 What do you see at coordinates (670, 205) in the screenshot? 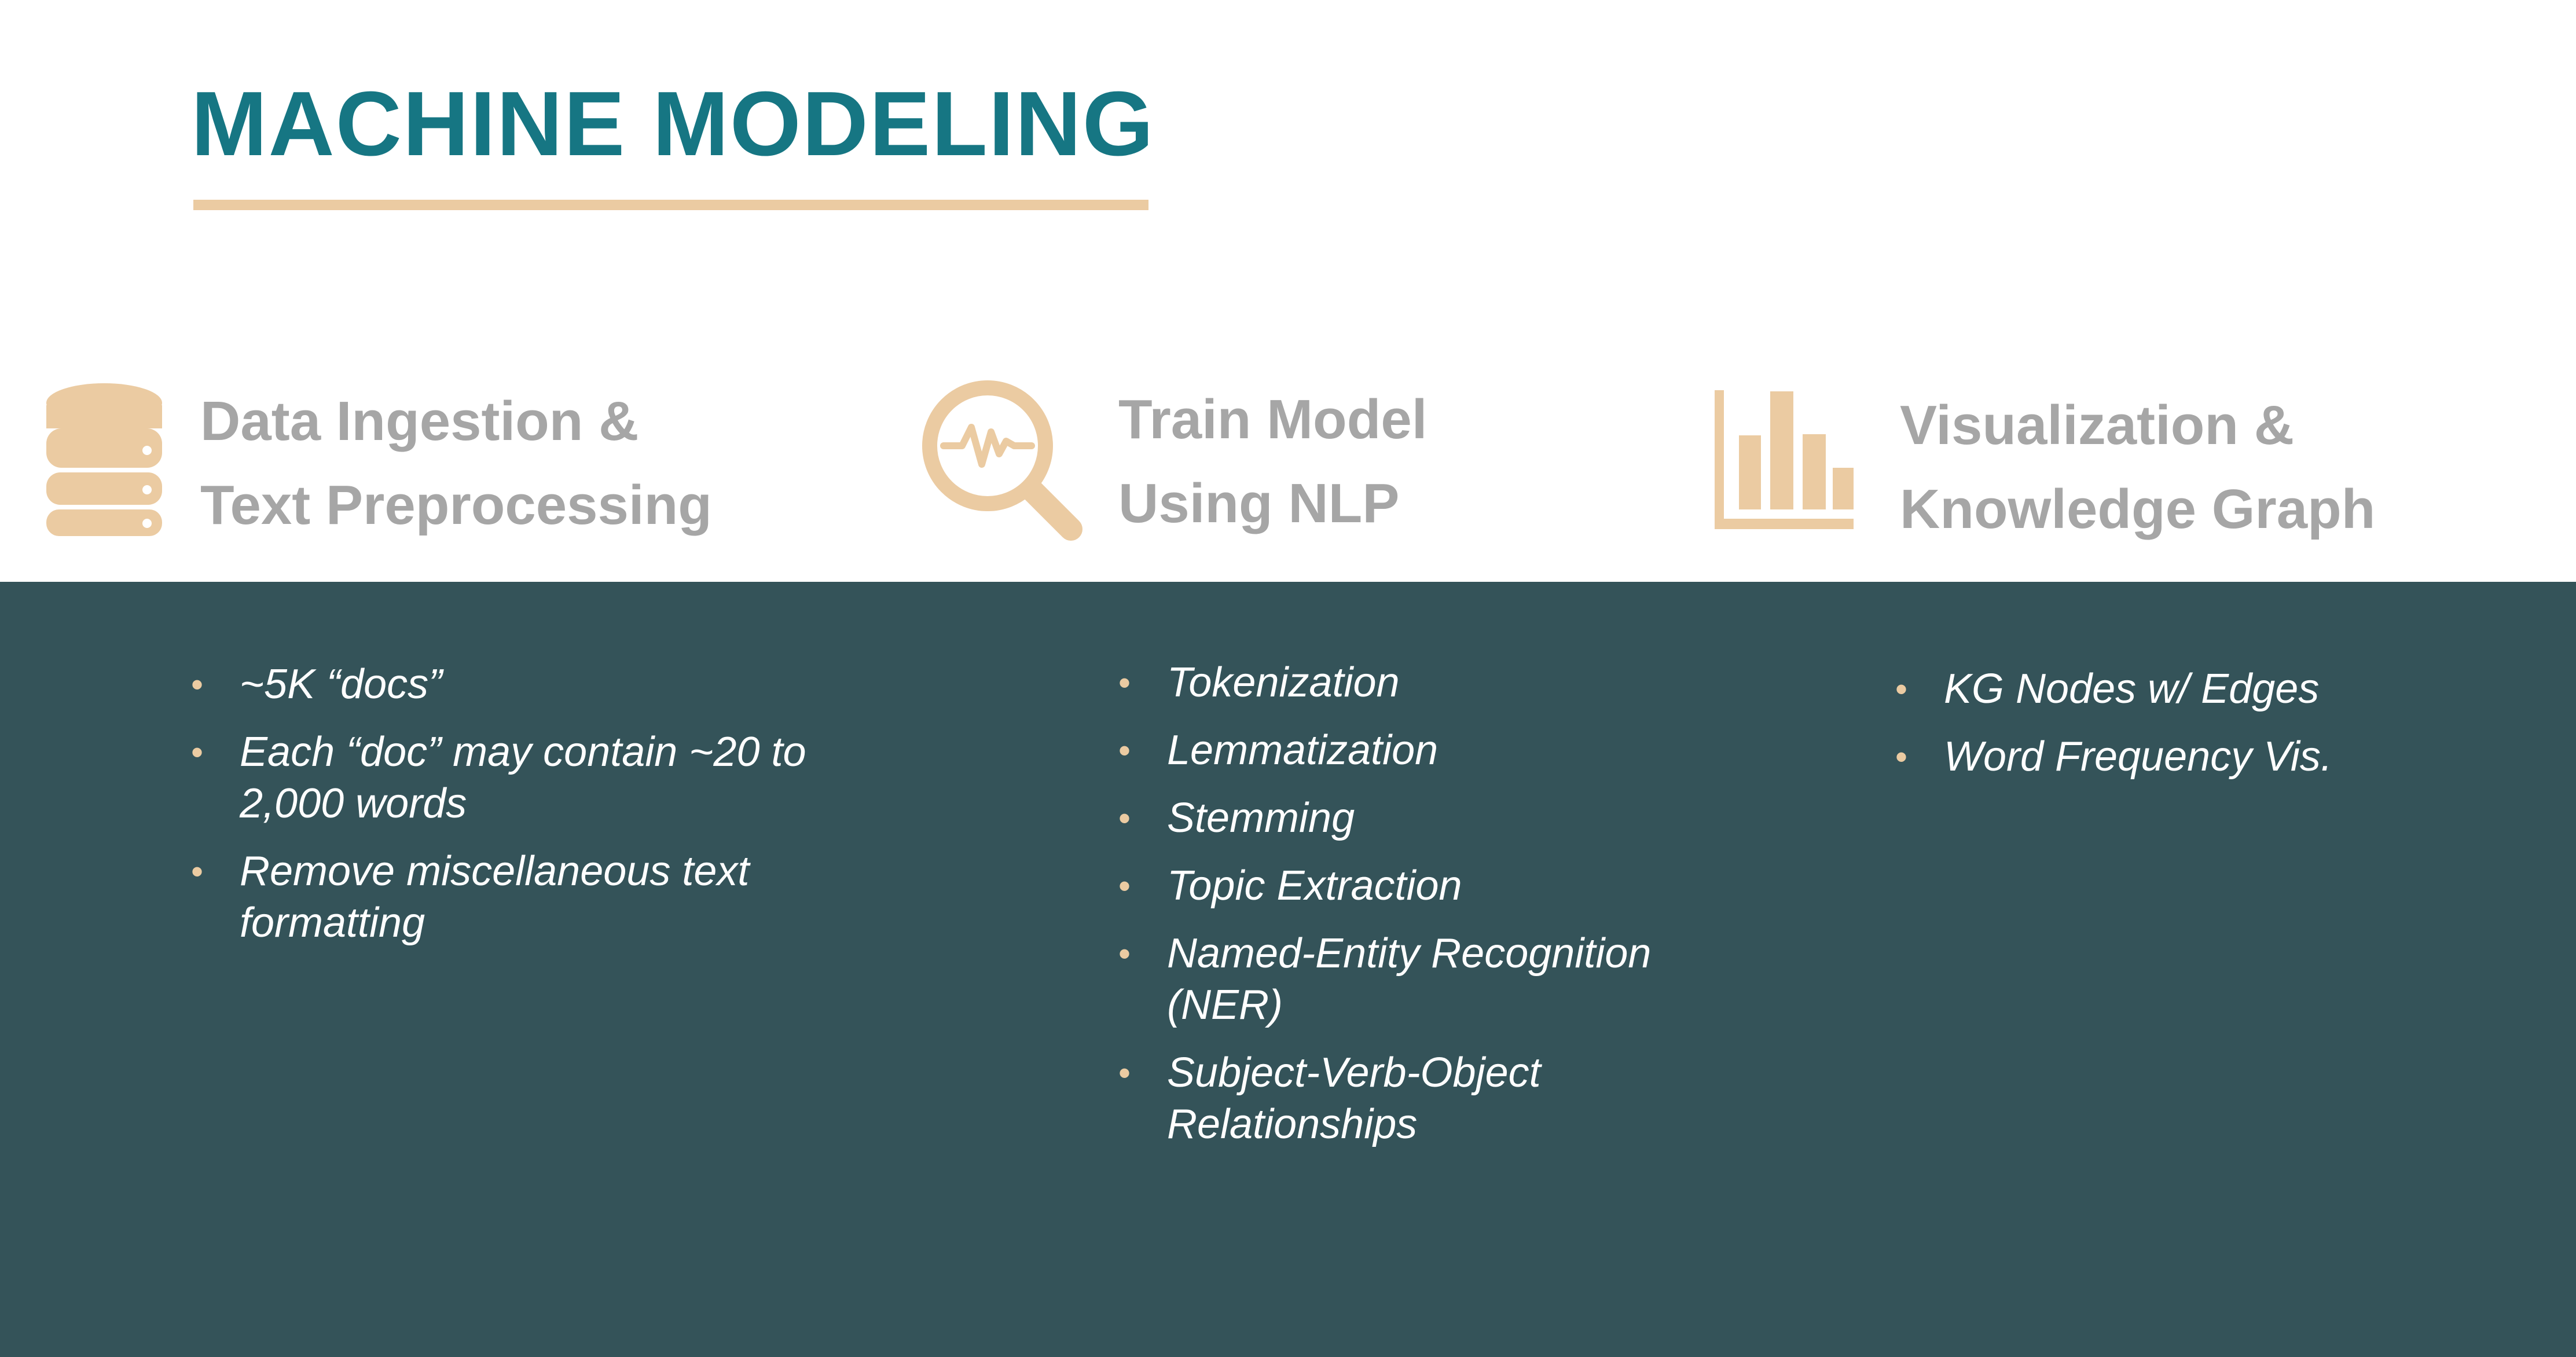
I see `title-underline` at bounding box center [670, 205].